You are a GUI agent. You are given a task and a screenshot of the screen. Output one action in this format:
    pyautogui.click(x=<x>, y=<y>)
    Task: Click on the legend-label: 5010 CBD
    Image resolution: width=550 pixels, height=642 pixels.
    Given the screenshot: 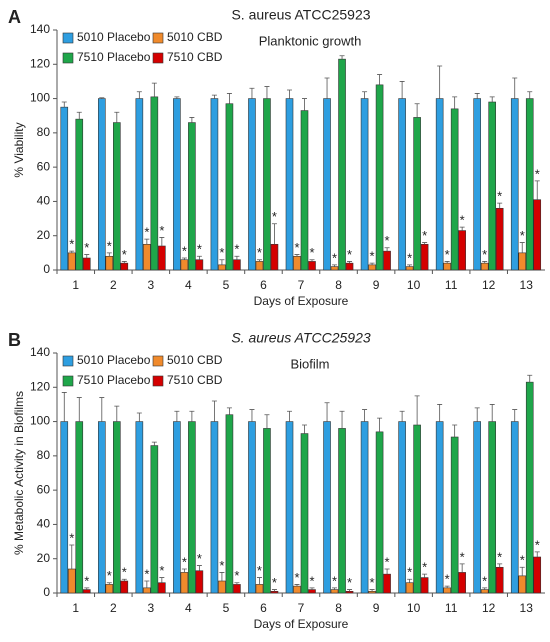 What is the action you would take?
    pyautogui.click(x=195, y=360)
    